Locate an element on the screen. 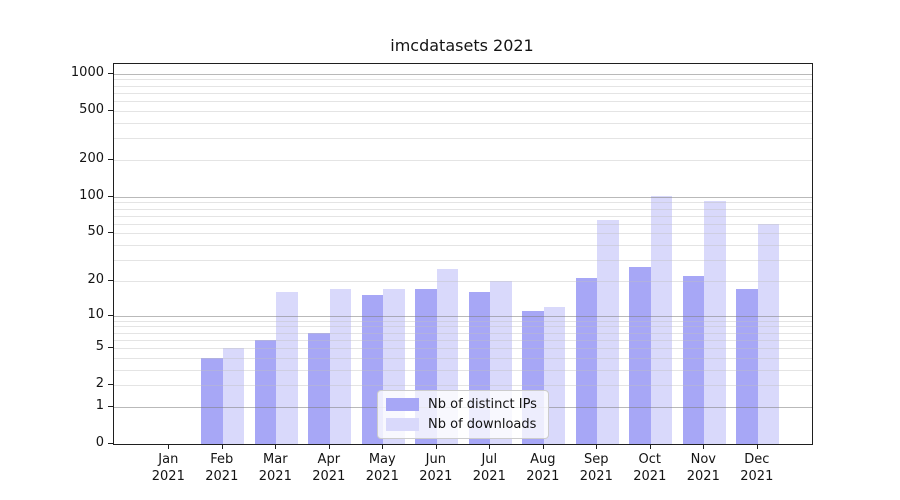 This screenshot has width=900, height=500. legend-swatch-downloads is located at coordinates (402, 424).